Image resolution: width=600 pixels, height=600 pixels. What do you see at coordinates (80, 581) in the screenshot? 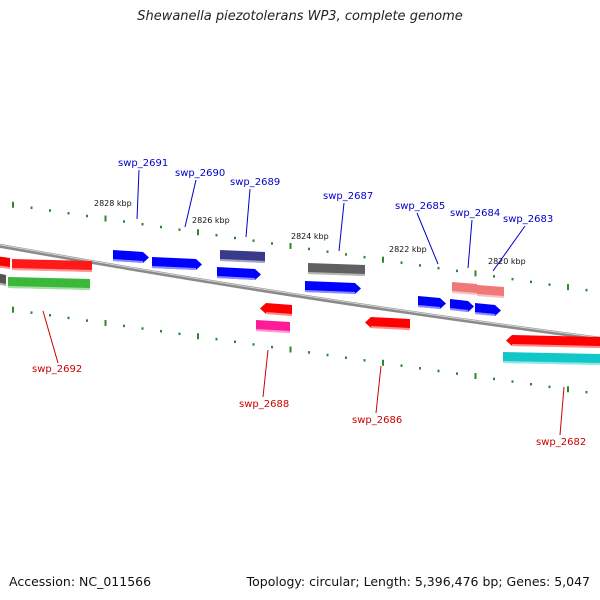
I see `accession-text: Accession: NC_011566` at bounding box center [80, 581].